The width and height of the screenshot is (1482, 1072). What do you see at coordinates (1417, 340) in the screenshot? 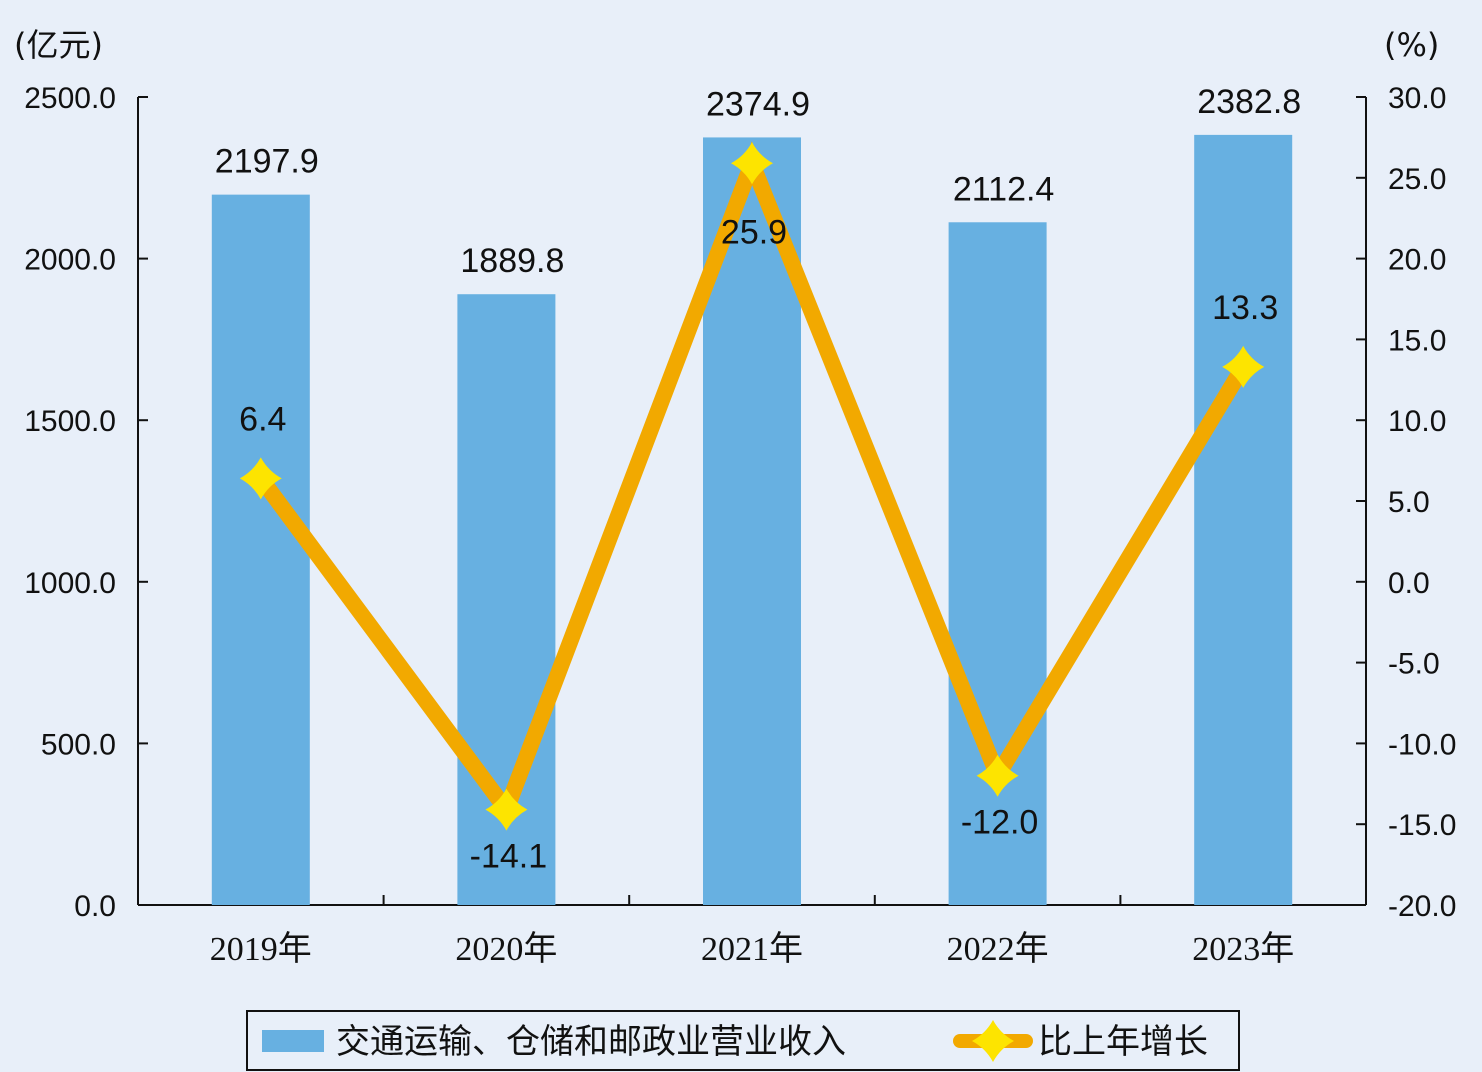
I see `right-tick-label: 15.0` at bounding box center [1417, 340].